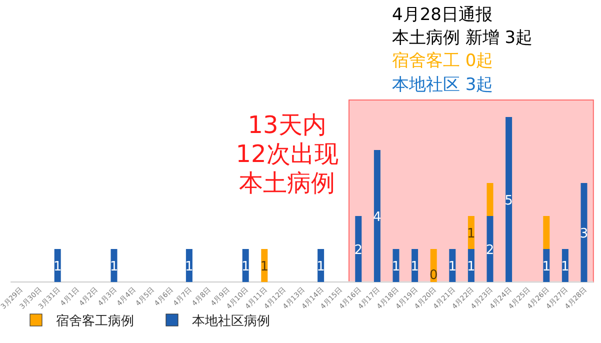  Describe the element at coordinates (287, 125) in the screenshot. I see `annotation: 13天内` at that location.